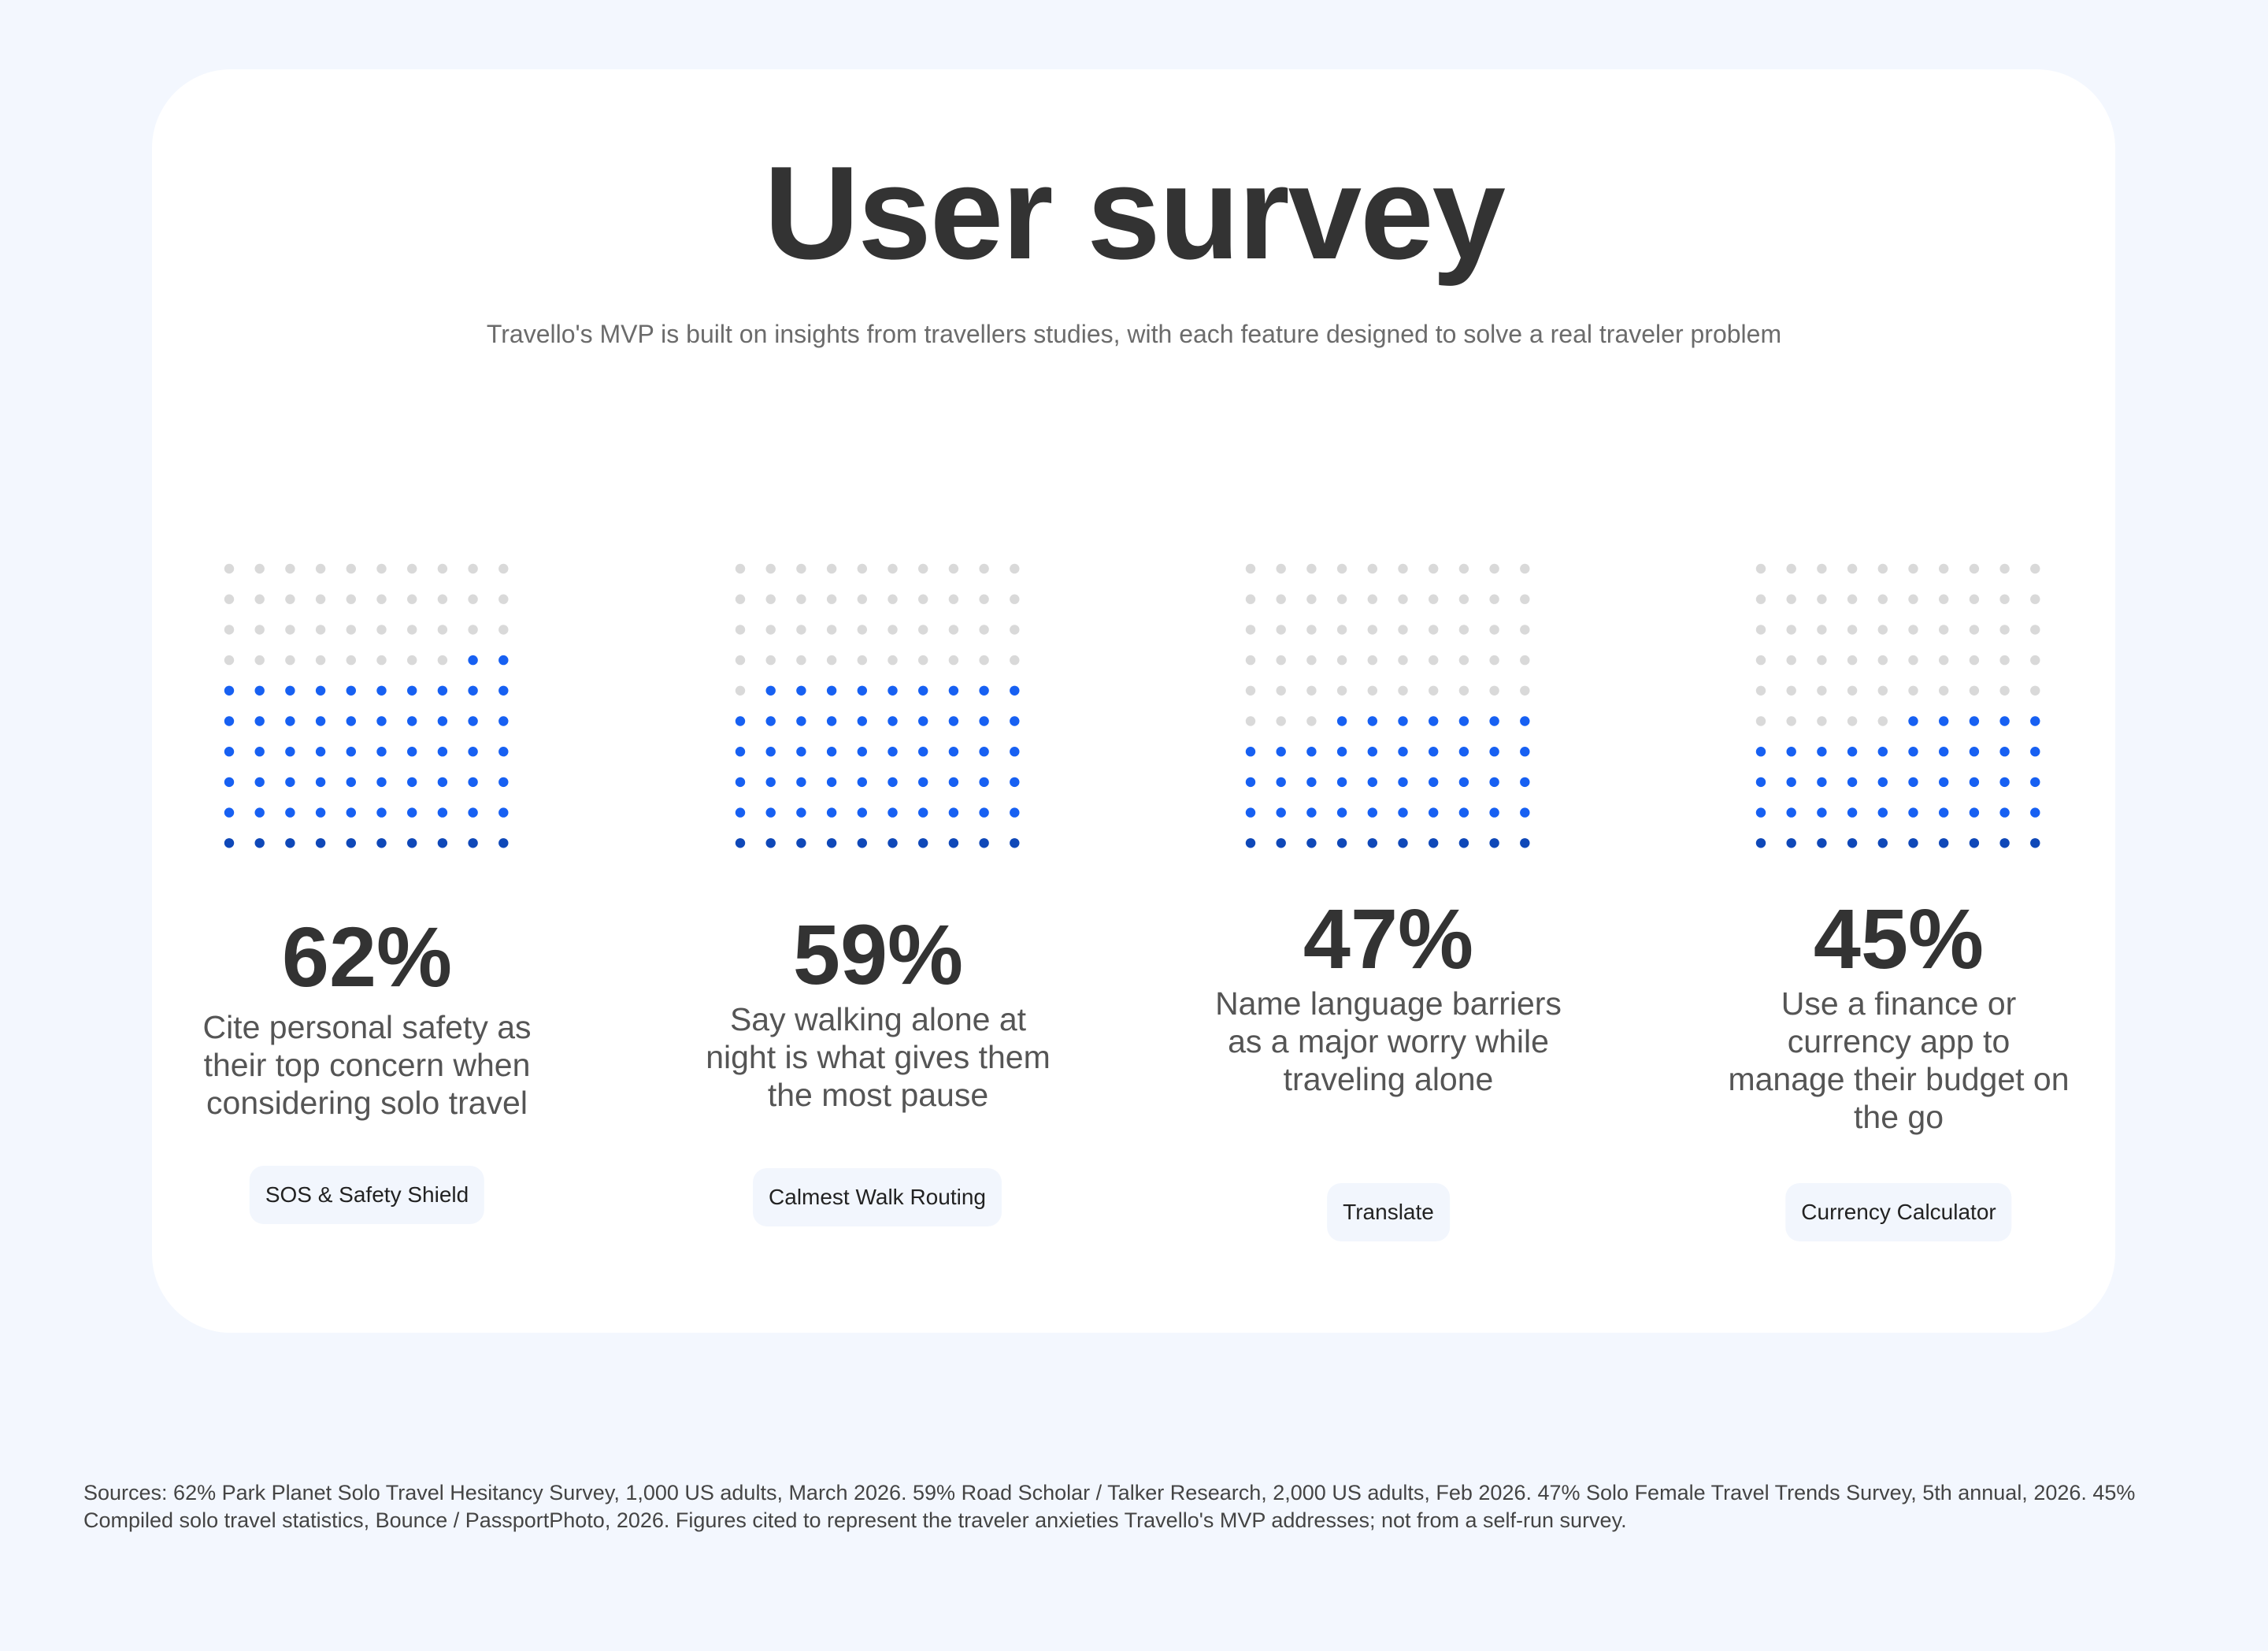 The image size is (2268, 1651). I want to click on feature-tag-translate: Translate, so click(1388, 1212).